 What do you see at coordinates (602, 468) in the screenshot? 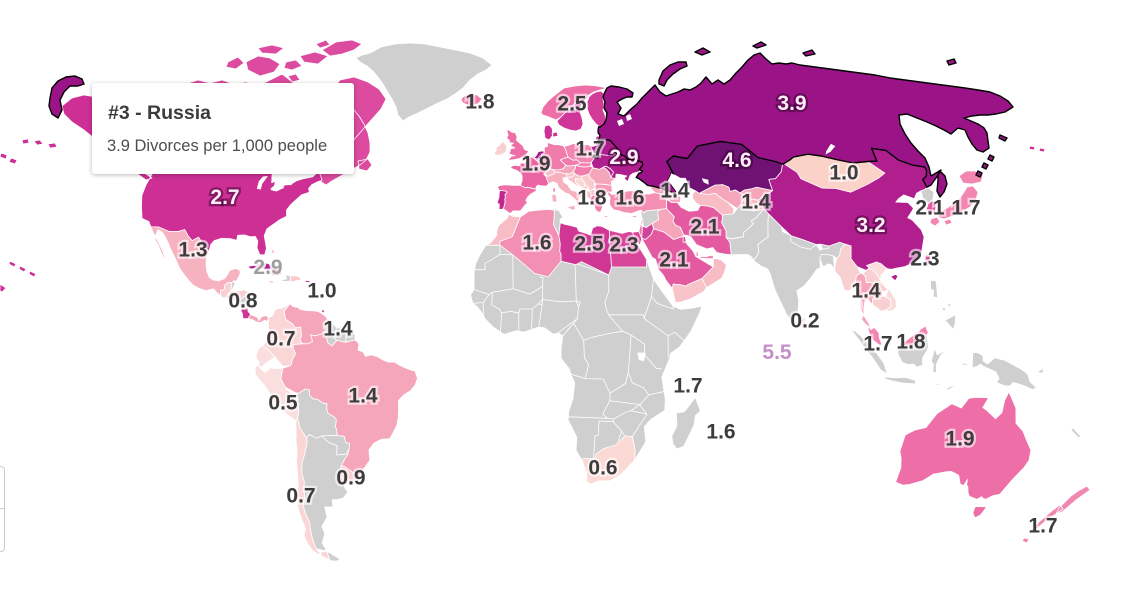
I see `svg-text: 0.6` at bounding box center [602, 468].